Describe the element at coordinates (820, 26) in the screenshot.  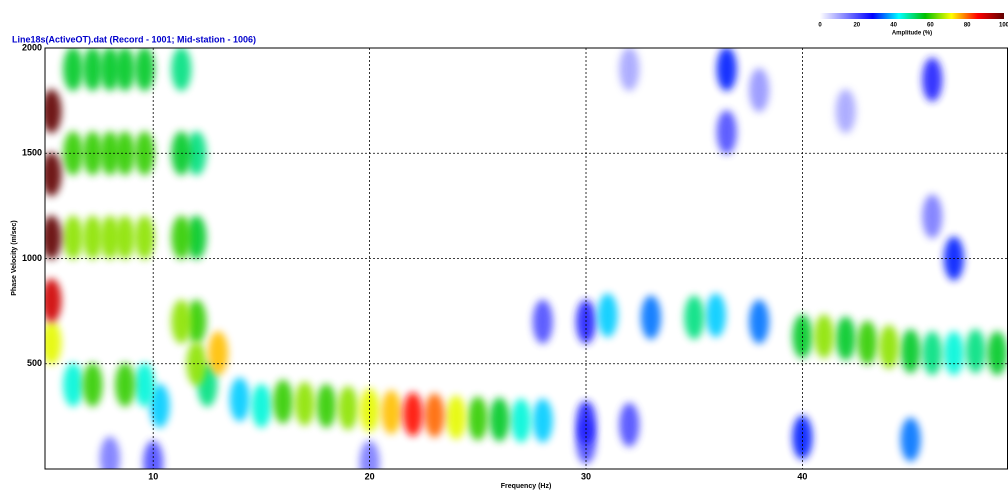
I see `colorbar-tick-label: 0` at that location.